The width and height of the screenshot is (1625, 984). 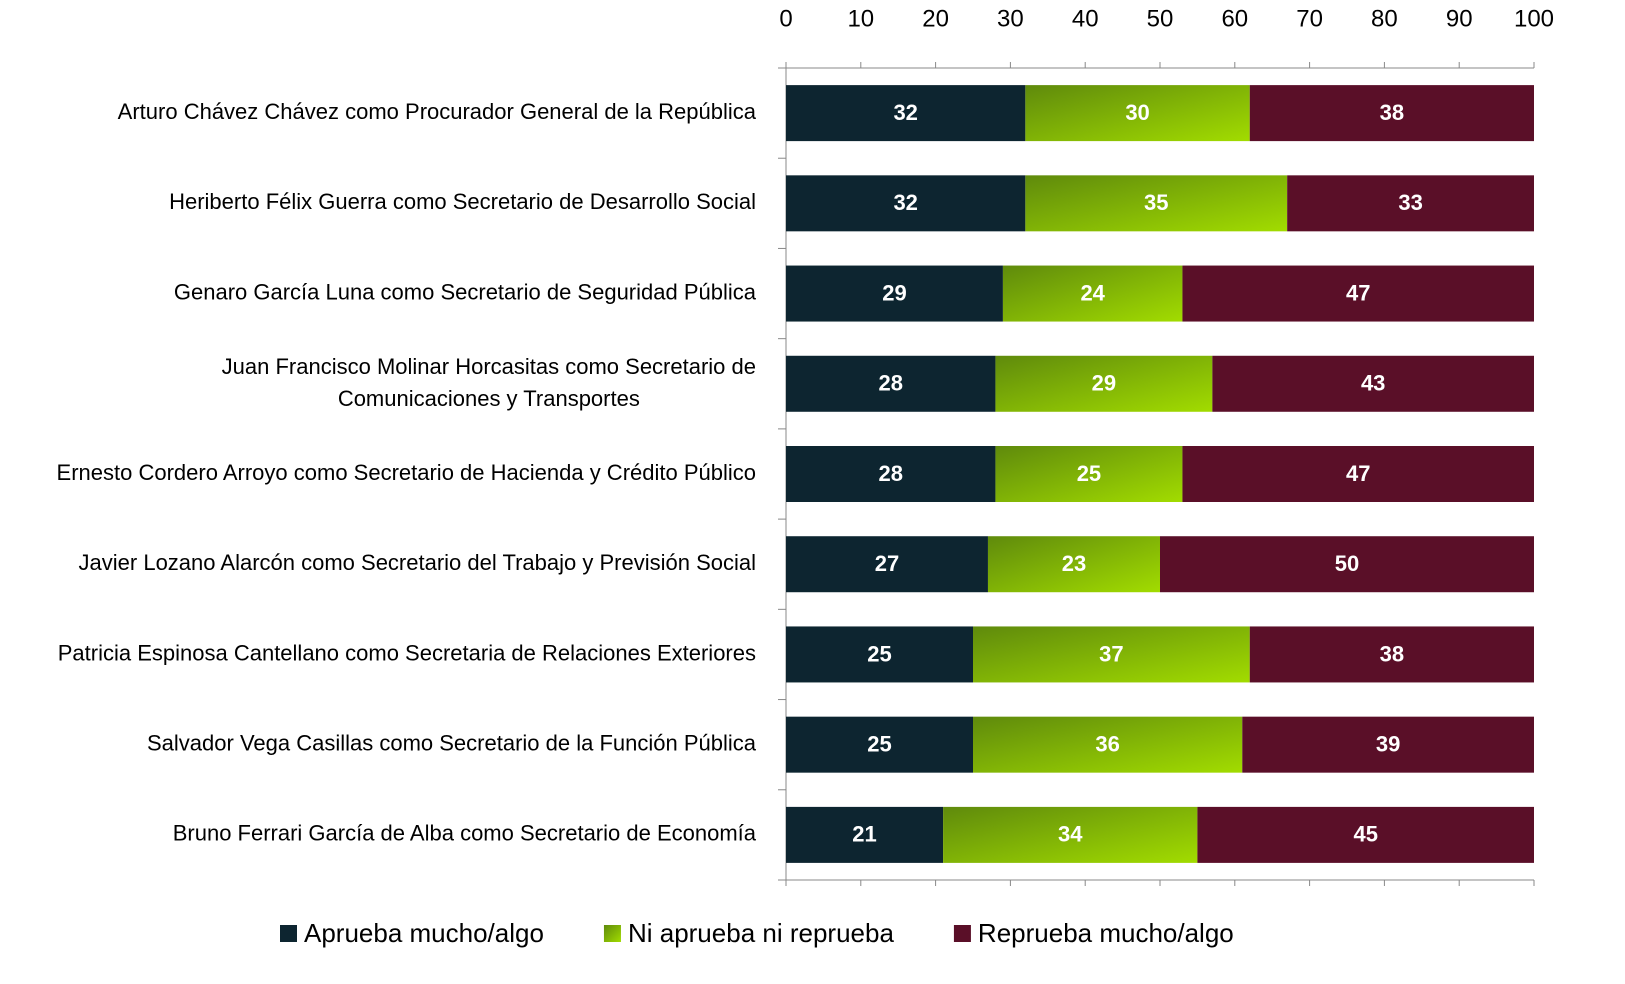 I want to click on value-label: 30, so click(x=1137, y=112).